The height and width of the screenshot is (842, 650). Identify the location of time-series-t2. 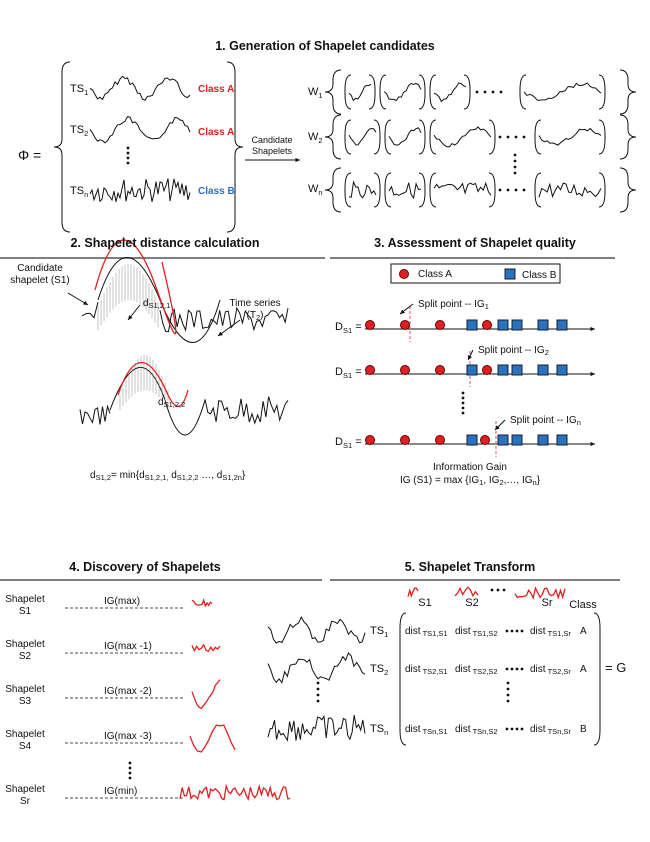
(159, 300).